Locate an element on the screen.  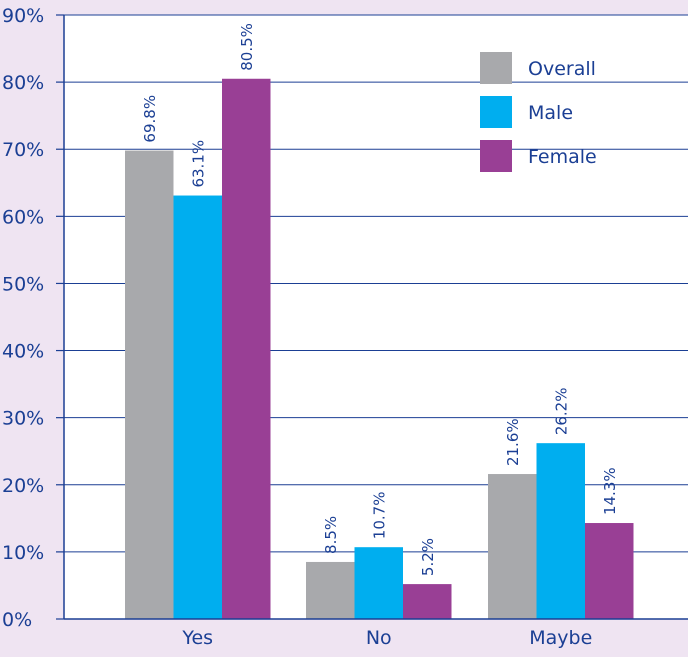
data-label: 69.8% is located at coordinates (150, 119).